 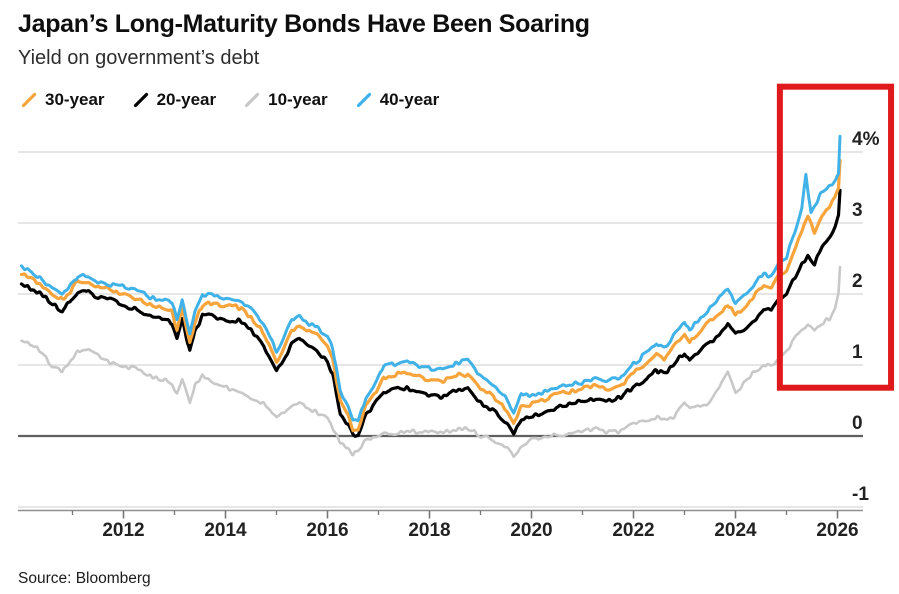 What do you see at coordinates (857, 210) in the screenshot?
I see `y-axis-label-3: 3` at bounding box center [857, 210].